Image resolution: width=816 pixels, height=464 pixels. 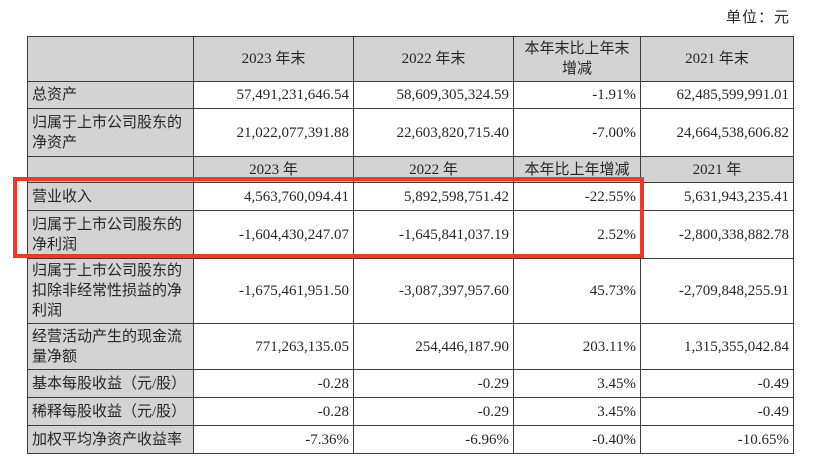 What do you see at coordinates (433, 291) in the screenshot?
I see `value-2022: -3,087,397,957.60` at bounding box center [433, 291].